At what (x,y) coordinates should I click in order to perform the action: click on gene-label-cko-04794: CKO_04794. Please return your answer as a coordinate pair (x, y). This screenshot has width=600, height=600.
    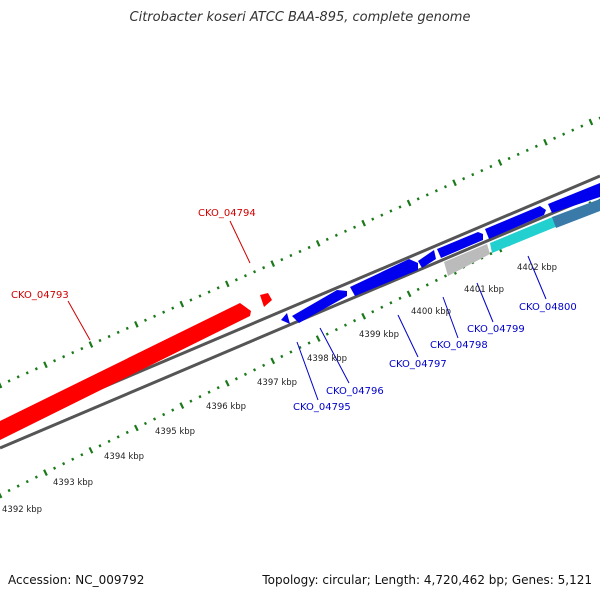
    Looking at the image, I should click on (227, 213).